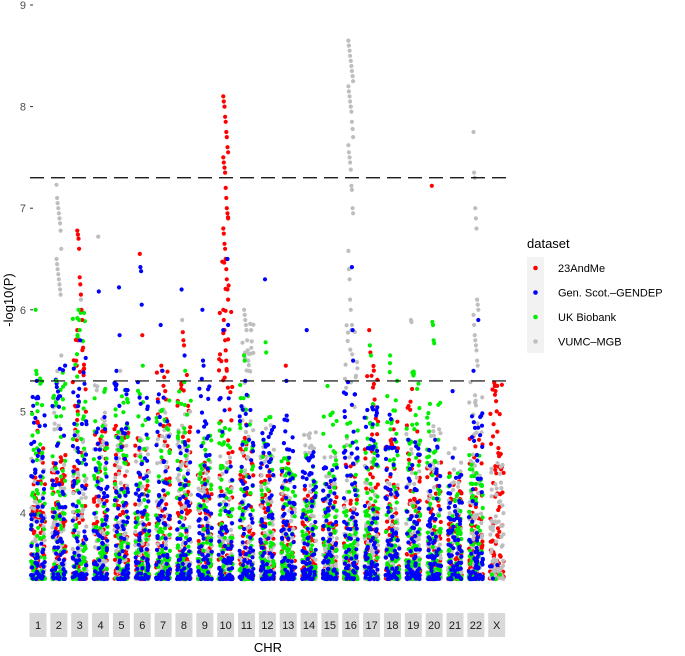  Describe the element at coordinates (141, 271) in the screenshot. I see `top-hit-gen-scot-gendep` at that location.